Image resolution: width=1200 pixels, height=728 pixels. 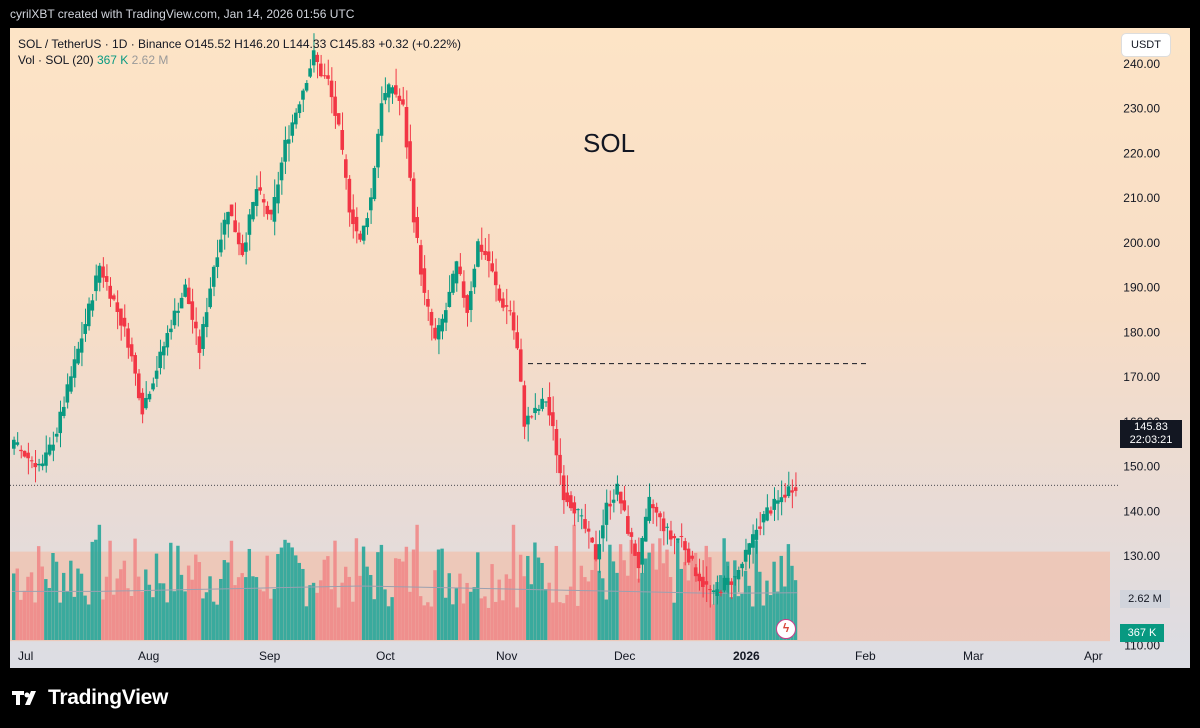 What do you see at coordinates (609, 143) in the screenshot?
I see `chart-annotation-text: SOL` at bounding box center [609, 143].